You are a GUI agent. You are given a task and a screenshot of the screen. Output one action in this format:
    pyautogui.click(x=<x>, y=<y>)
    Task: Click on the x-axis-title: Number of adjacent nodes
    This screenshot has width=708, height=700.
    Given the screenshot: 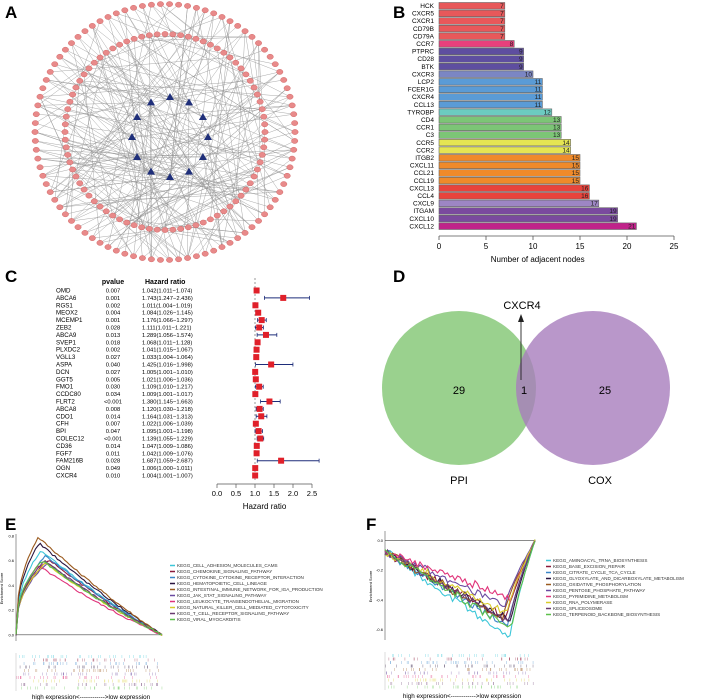 What is the action you would take?
    pyautogui.click(x=538, y=259)
    